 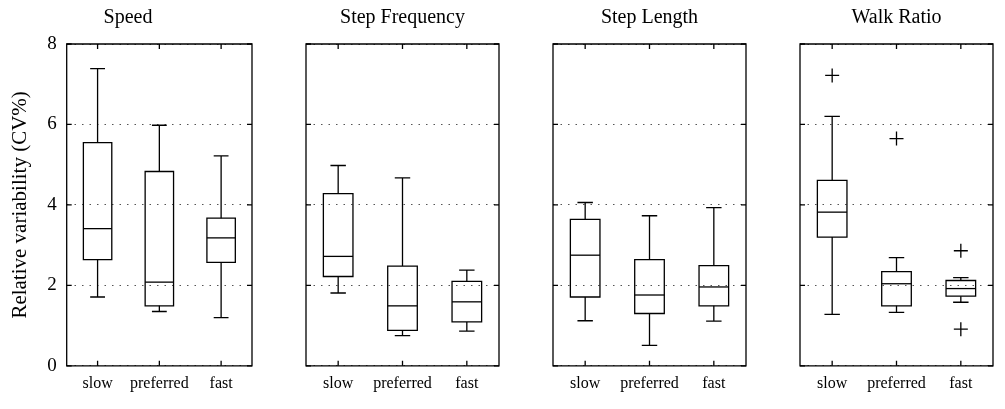 What do you see at coordinates (402, 17) in the screenshot?
I see `chart-title: Step Frequency` at bounding box center [402, 17].